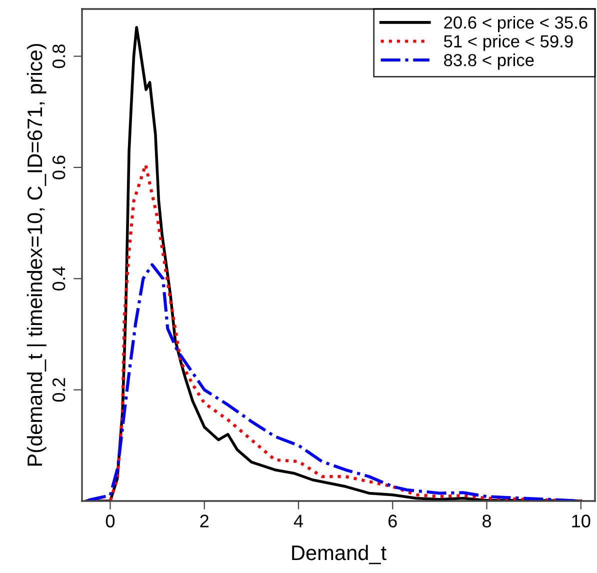  What do you see at coordinates (489, 62) in the screenshot?
I see `legend-label: 83.8 < price` at bounding box center [489, 62].